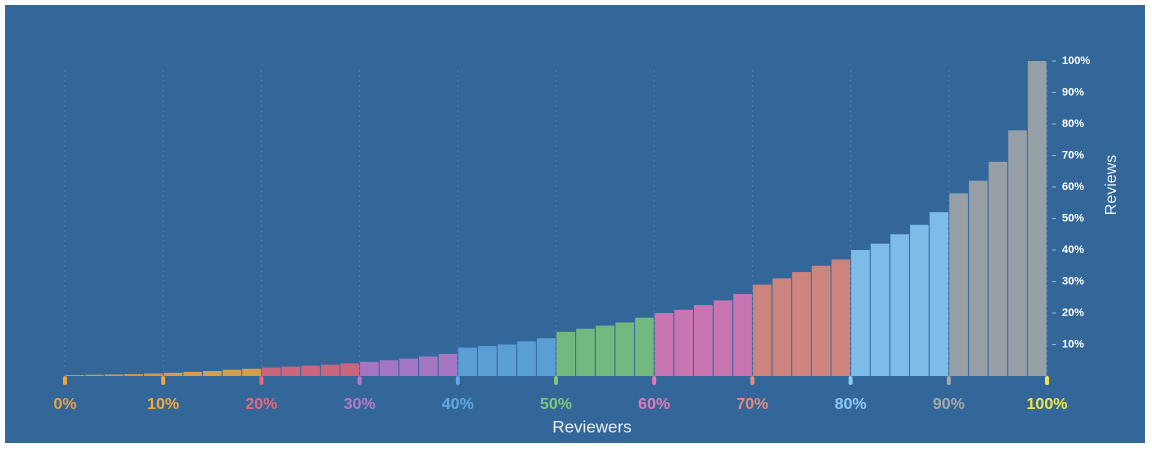 The height and width of the screenshot is (452, 1152). What do you see at coordinates (1111, 185) in the screenshot?
I see `y-axis-label: Reviews` at bounding box center [1111, 185].